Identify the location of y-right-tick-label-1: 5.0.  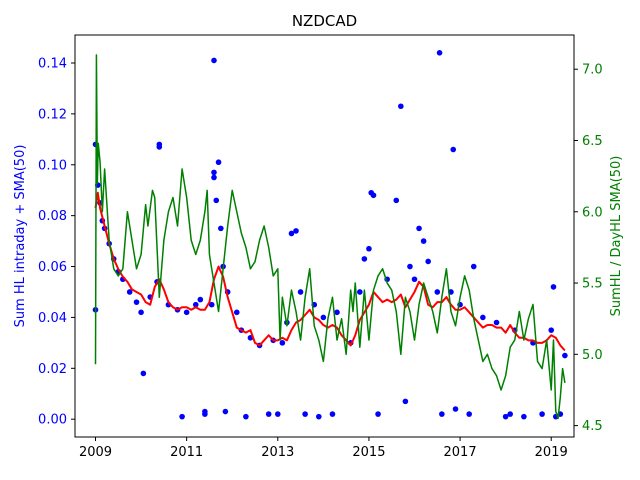
(592, 355).